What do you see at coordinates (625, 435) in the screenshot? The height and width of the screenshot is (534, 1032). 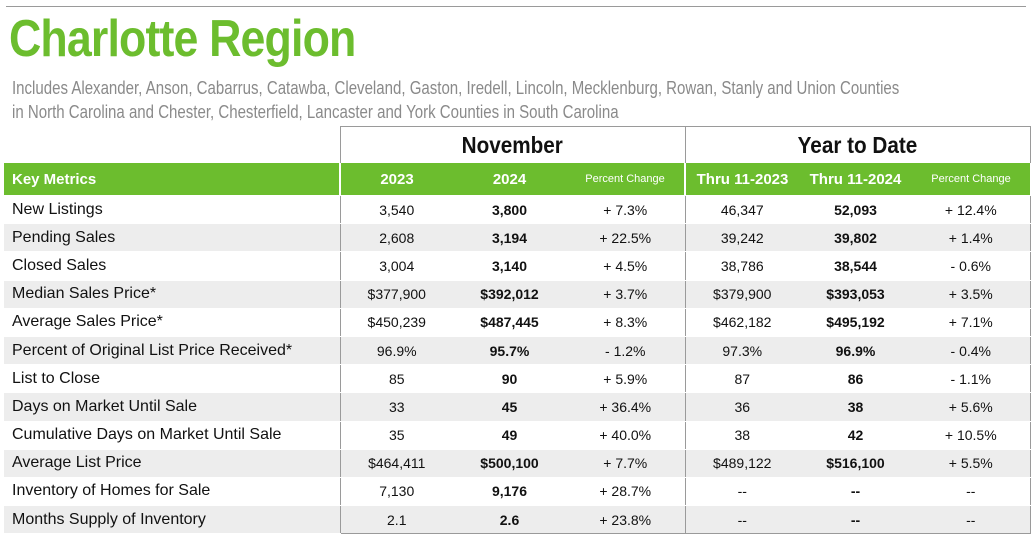 I see `month-pct-change: + 40.0%` at bounding box center [625, 435].